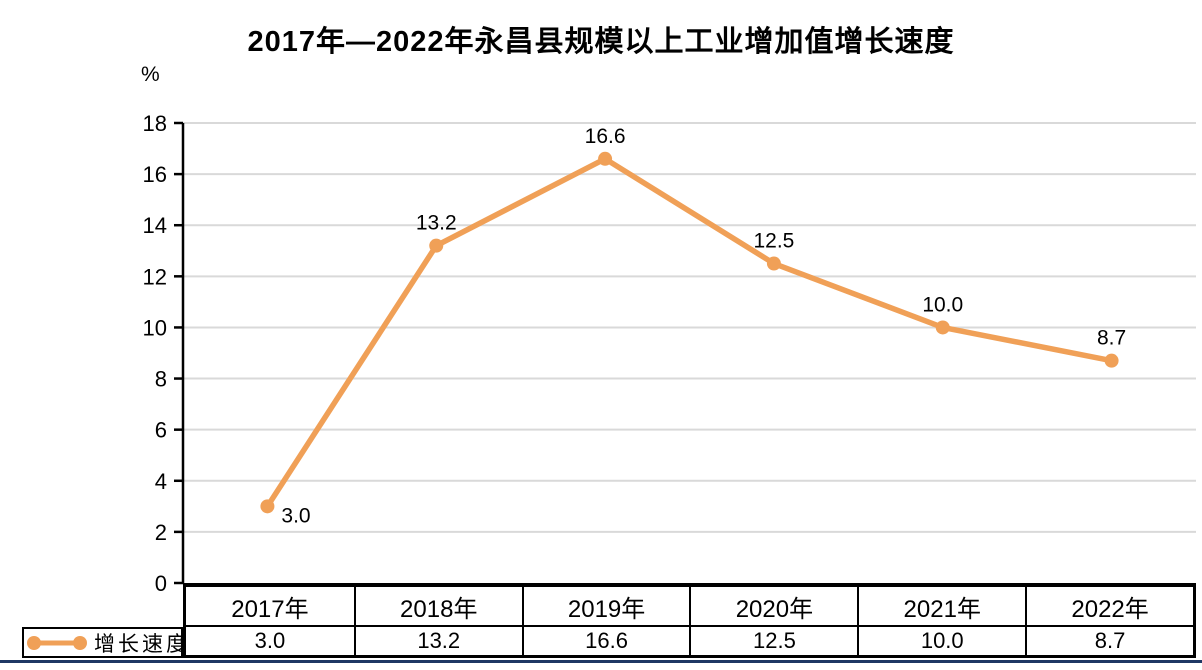 The image size is (1202, 670). Describe the element at coordinates (161, 532) in the screenshot. I see `y-tick-label: 2` at that location.